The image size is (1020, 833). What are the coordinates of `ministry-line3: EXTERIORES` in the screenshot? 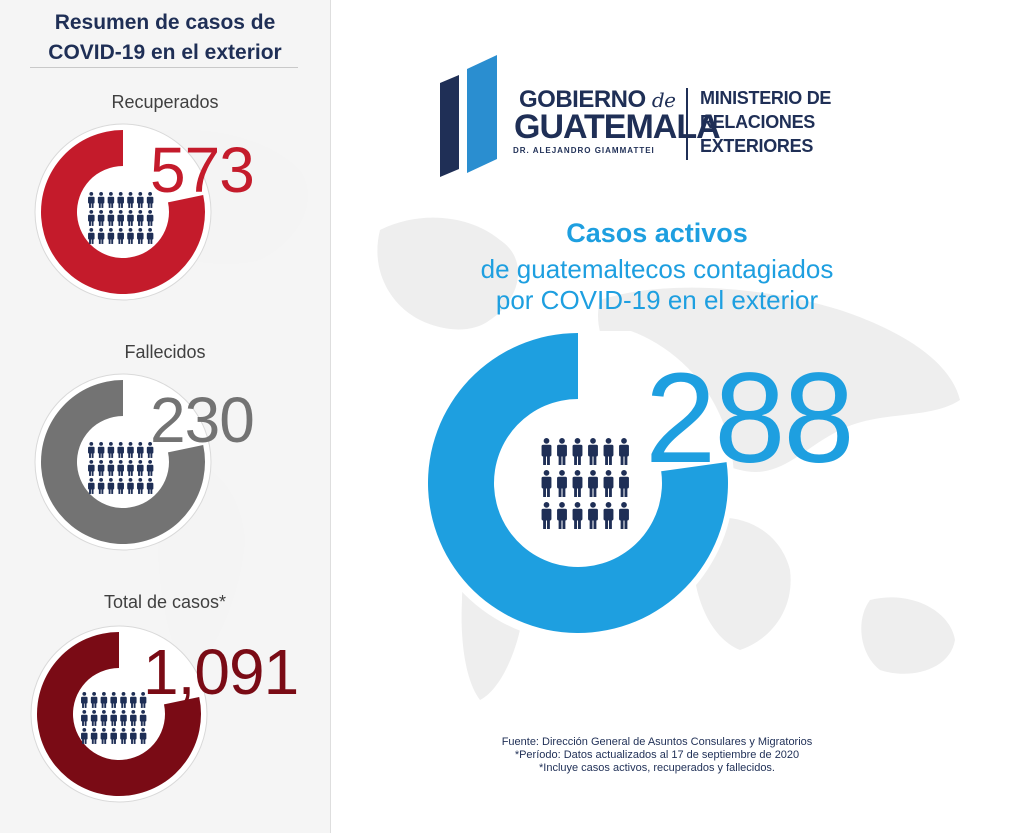 It's located at (757, 146).